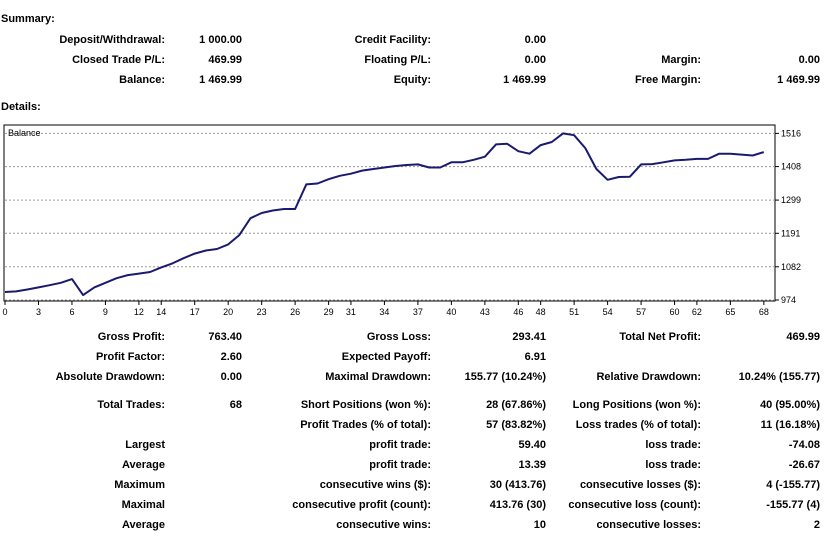 The width and height of the screenshot is (830, 537). What do you see at coordinates (516, 425) in the screenshot?
I see `profit-trades-value: 57 (83.82%)` at bounding box center [516, 425].